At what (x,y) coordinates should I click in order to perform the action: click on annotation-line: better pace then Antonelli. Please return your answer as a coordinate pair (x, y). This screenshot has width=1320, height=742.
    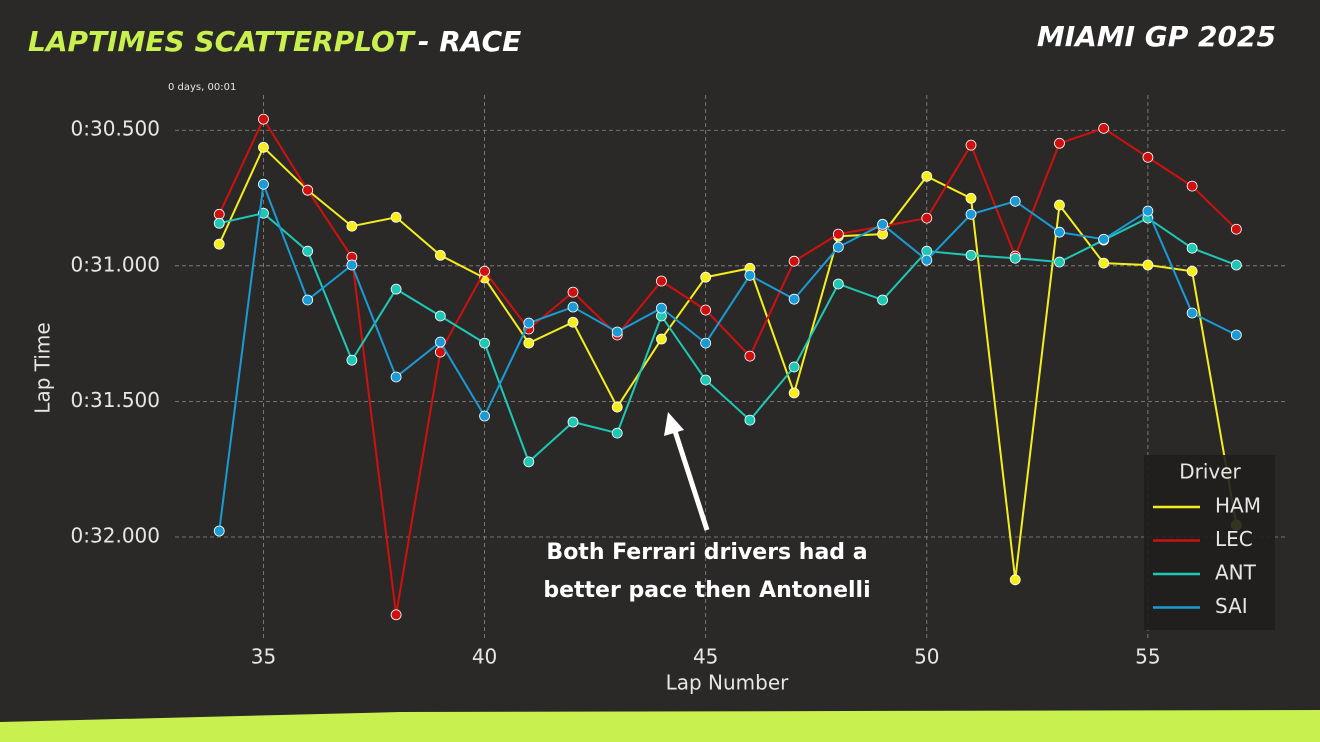
    Looking at the image, I should click on (706, 590).